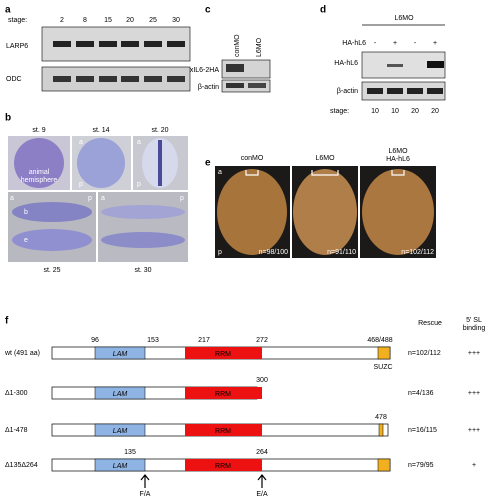 The width and height of the screenshot is (487, 500). What do you see at coordinates (325, 173) in the screenshot?
I see `bracket` at bounding box center [325, 173].